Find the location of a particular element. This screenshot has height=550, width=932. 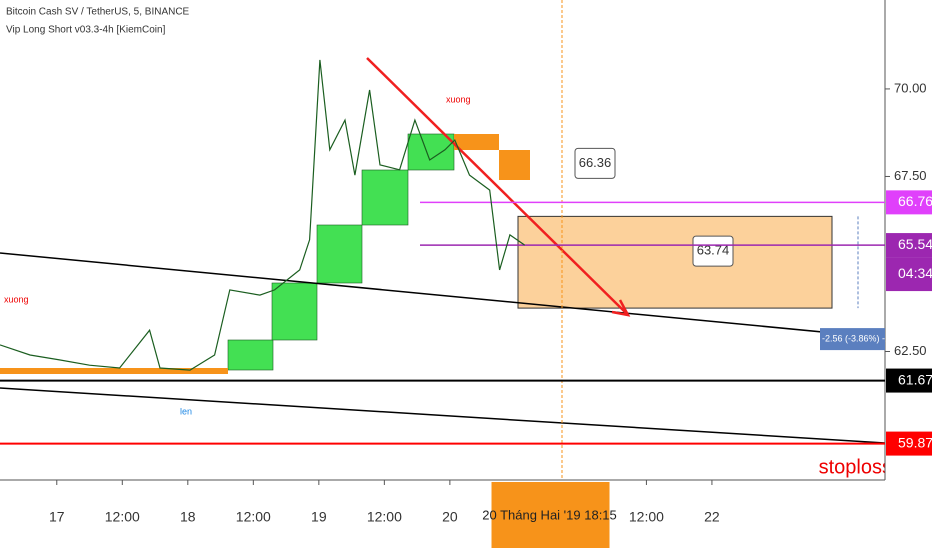

price-tag-label: 65.54 is located at coordinates (915, 244).